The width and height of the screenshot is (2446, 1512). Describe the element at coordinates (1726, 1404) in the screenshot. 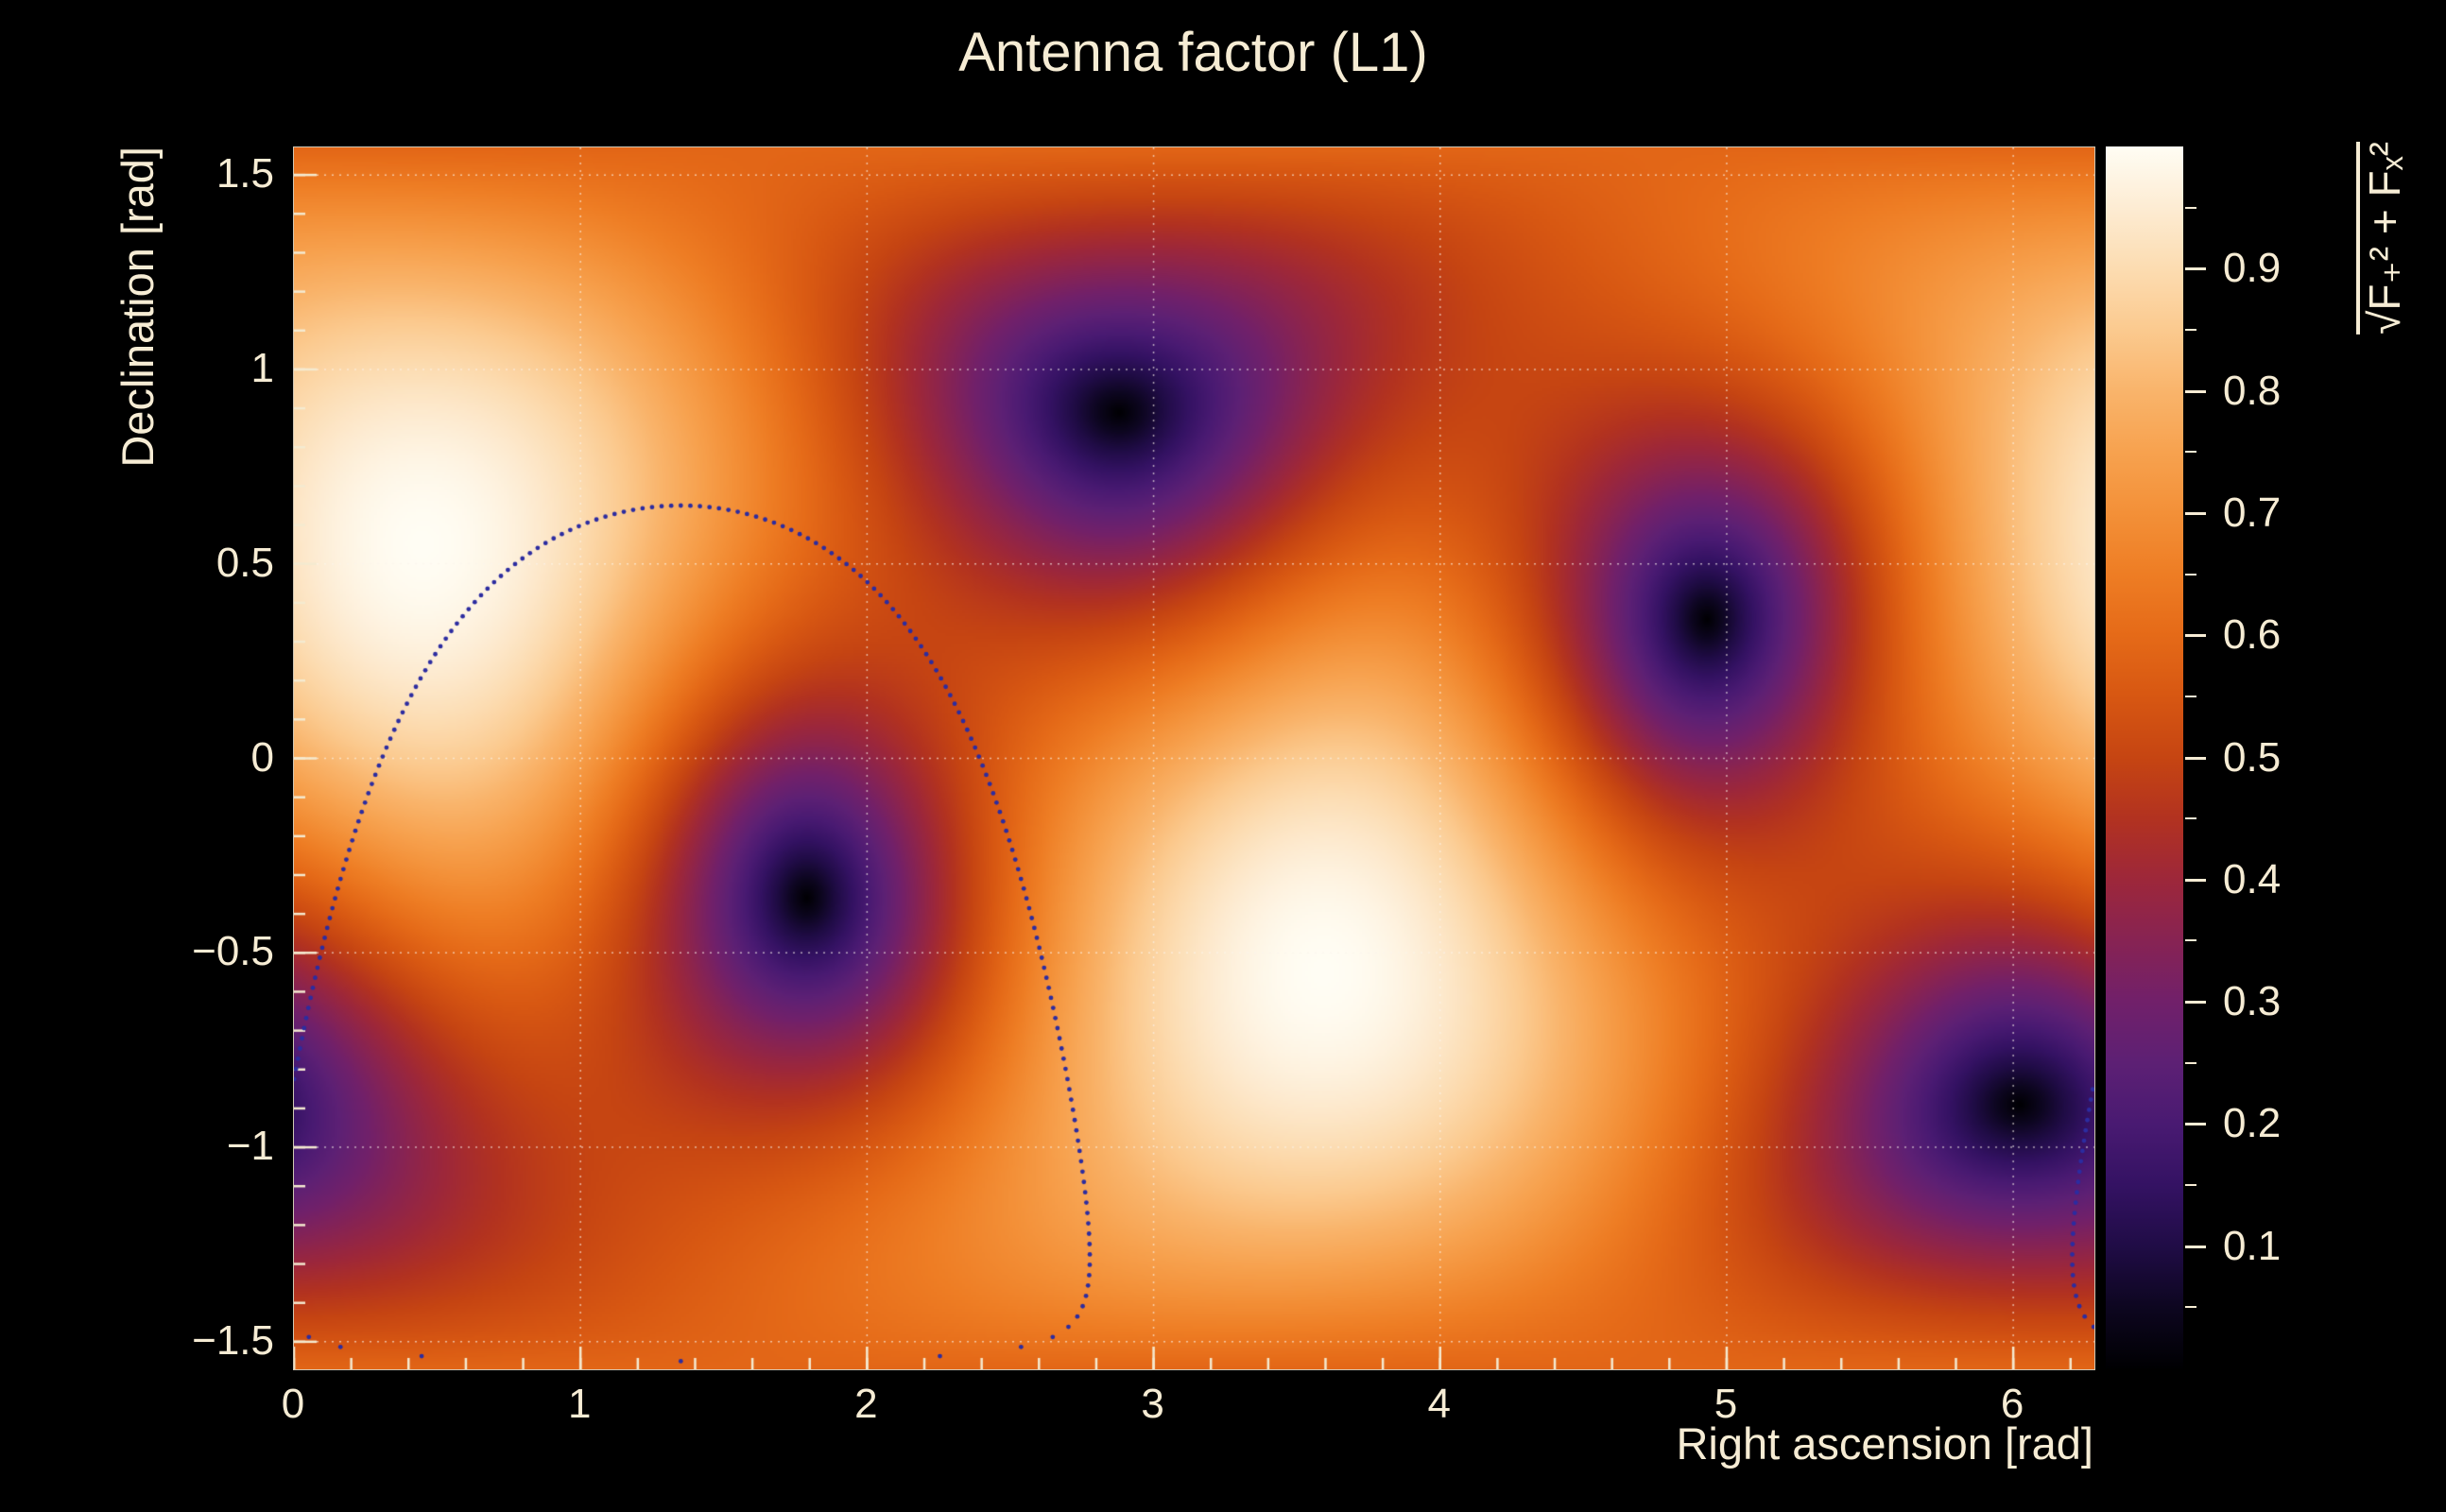

I see `x-tick-label: 5` at that location.